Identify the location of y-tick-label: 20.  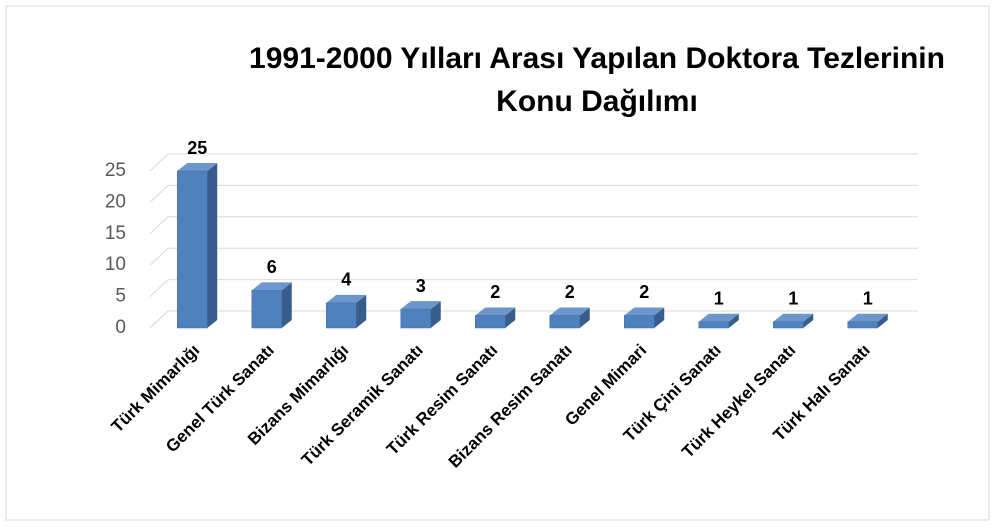
(115, 201).